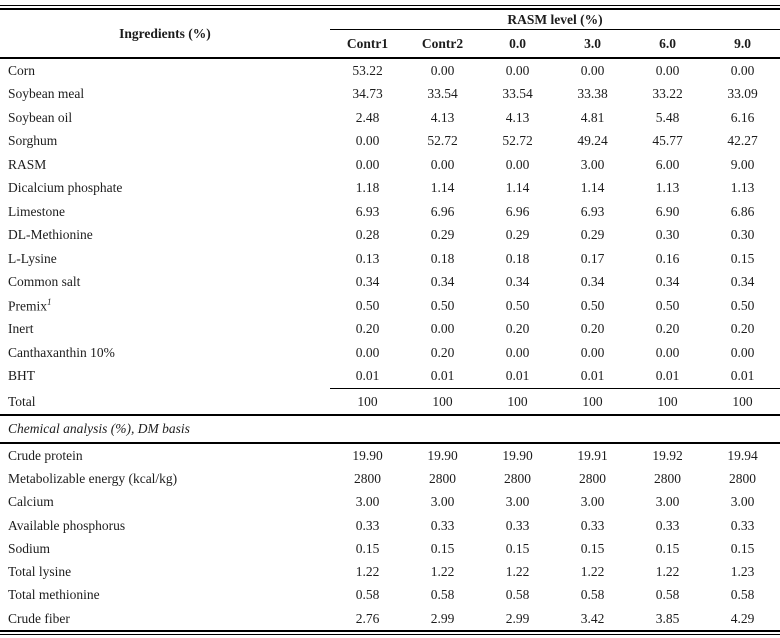 This screenshot has height=638, width=780. I want to click on table-row: Calcium 3.00 3.00 3.00 3.00 3.00 3.00, so click(390, 502).